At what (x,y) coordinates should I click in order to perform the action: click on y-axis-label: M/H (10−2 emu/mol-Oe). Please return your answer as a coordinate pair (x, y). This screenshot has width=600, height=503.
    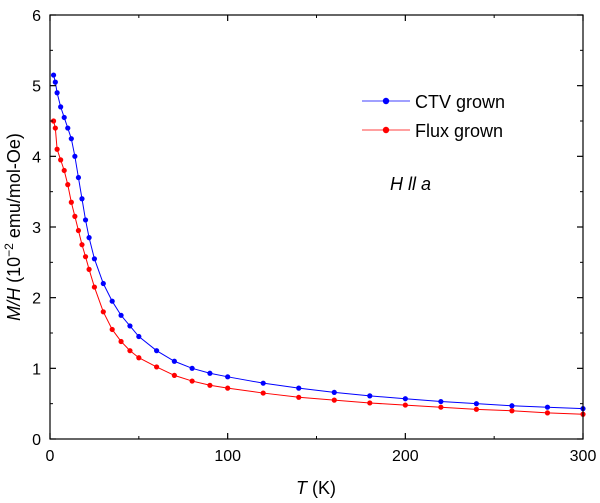
    Looking at the image, I should click on (13, 227).